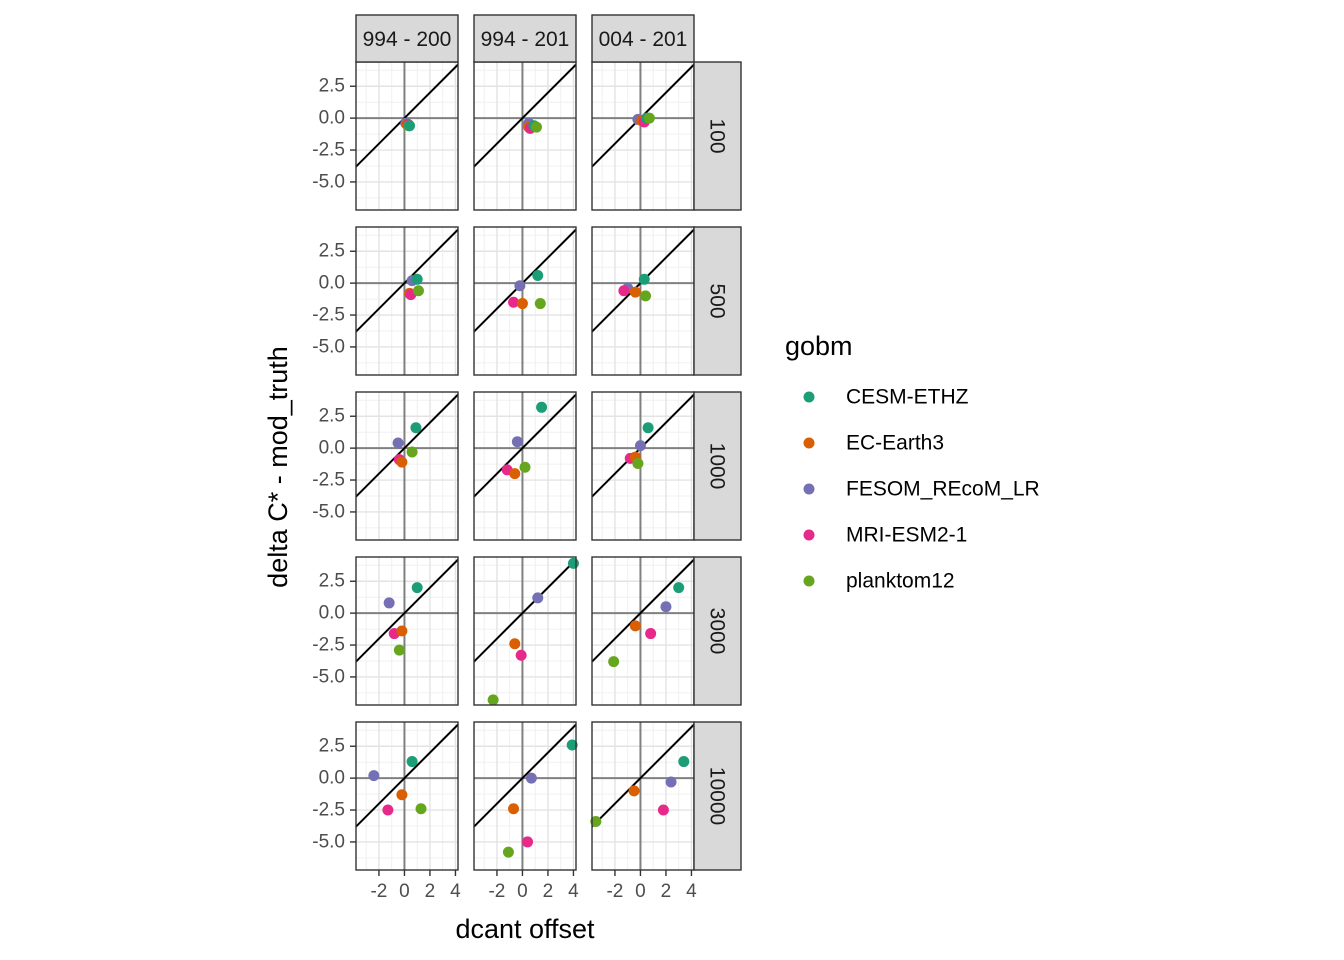 The image size is (1344, 960). Describe the element at coordinates (885, 535) in the screenshot. I see `legend-item: MRI-ESM2-1` at that location.